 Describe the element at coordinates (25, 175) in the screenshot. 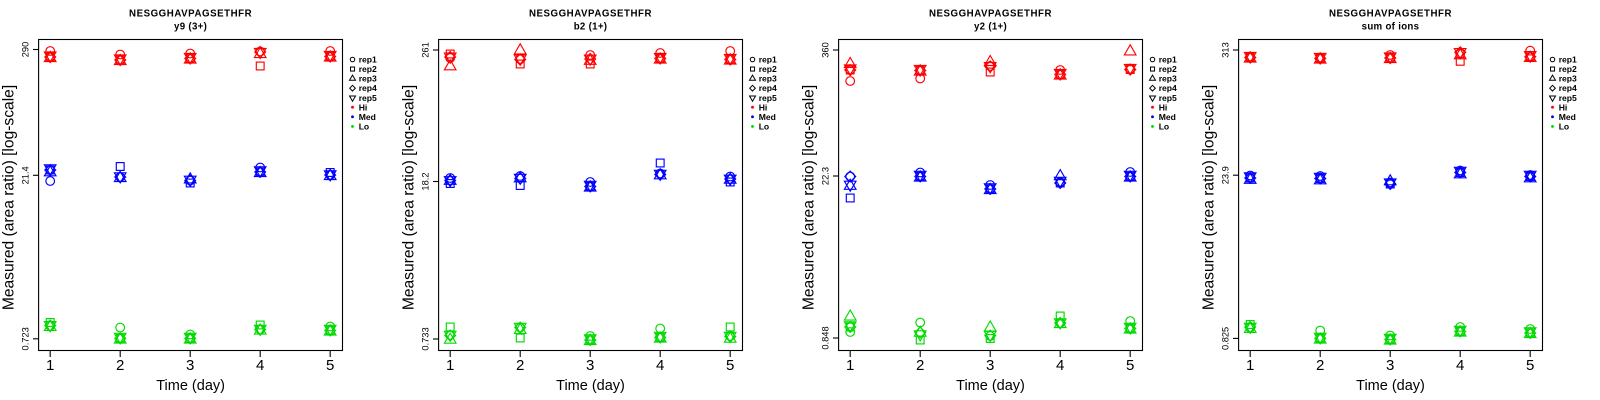

I see `svg-text: 21.4` at that location.